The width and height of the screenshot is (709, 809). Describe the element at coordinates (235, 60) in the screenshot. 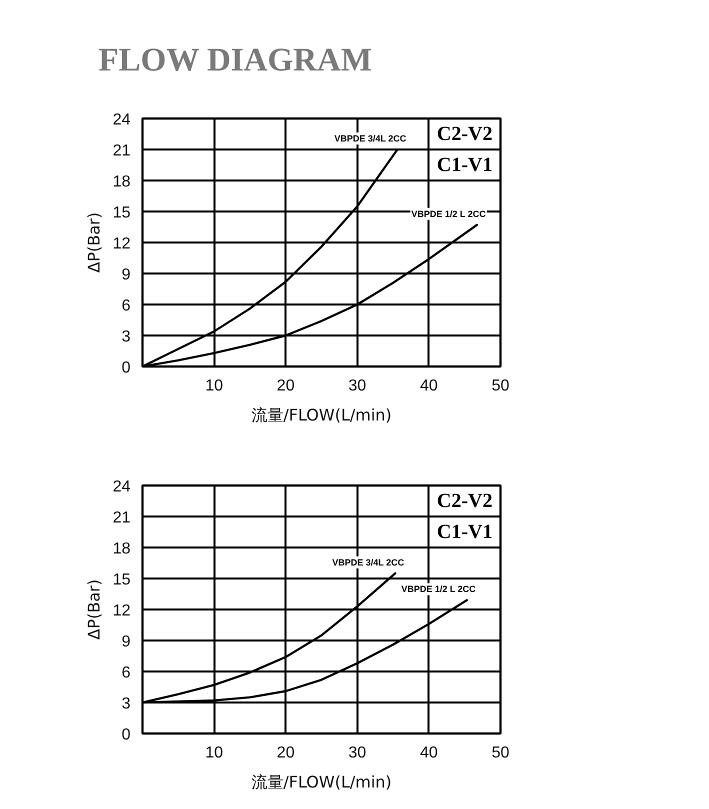

I see `chart-title: FLOW DIAGRAM` at that location.